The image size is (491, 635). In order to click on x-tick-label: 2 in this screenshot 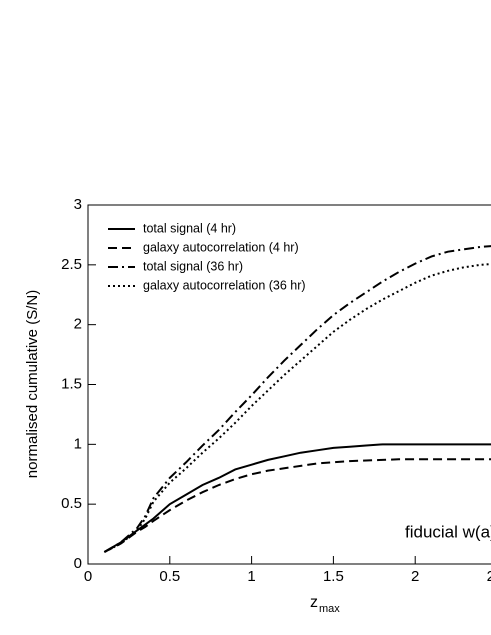, I will do `click(415, 576)`.